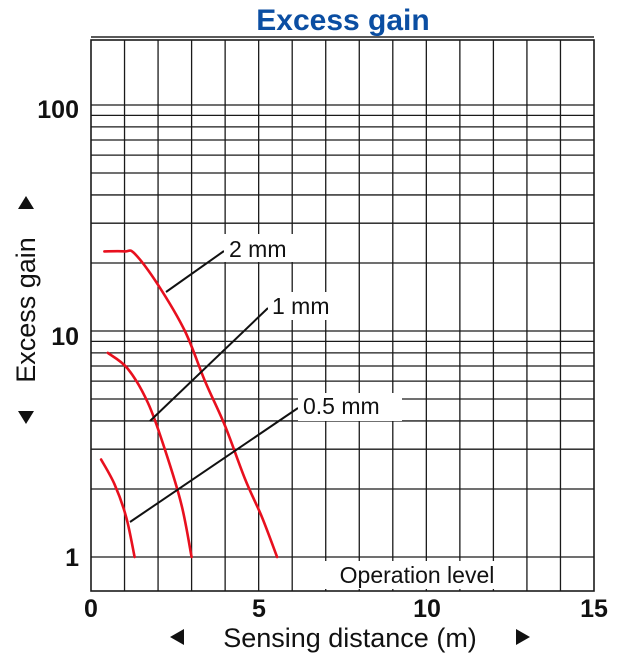 This screenshot has width=640, height=669. I want to click on curves, so click(189, 404).